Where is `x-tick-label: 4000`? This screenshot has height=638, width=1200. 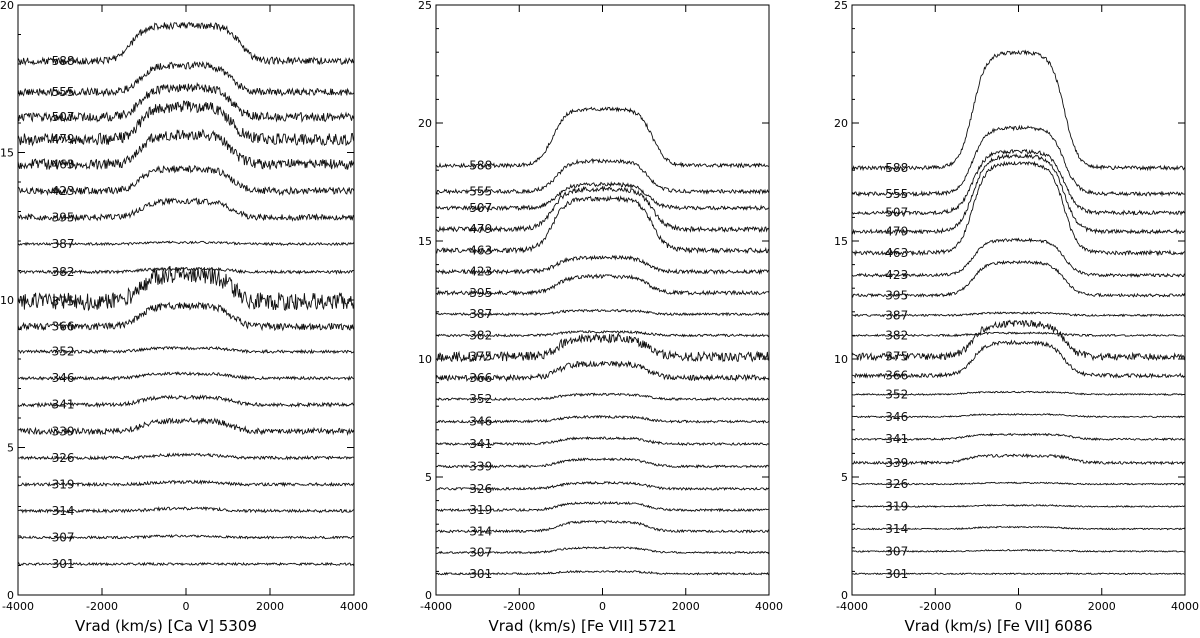
x-tick-label: 4000 is located at coordinates (1185, 606).